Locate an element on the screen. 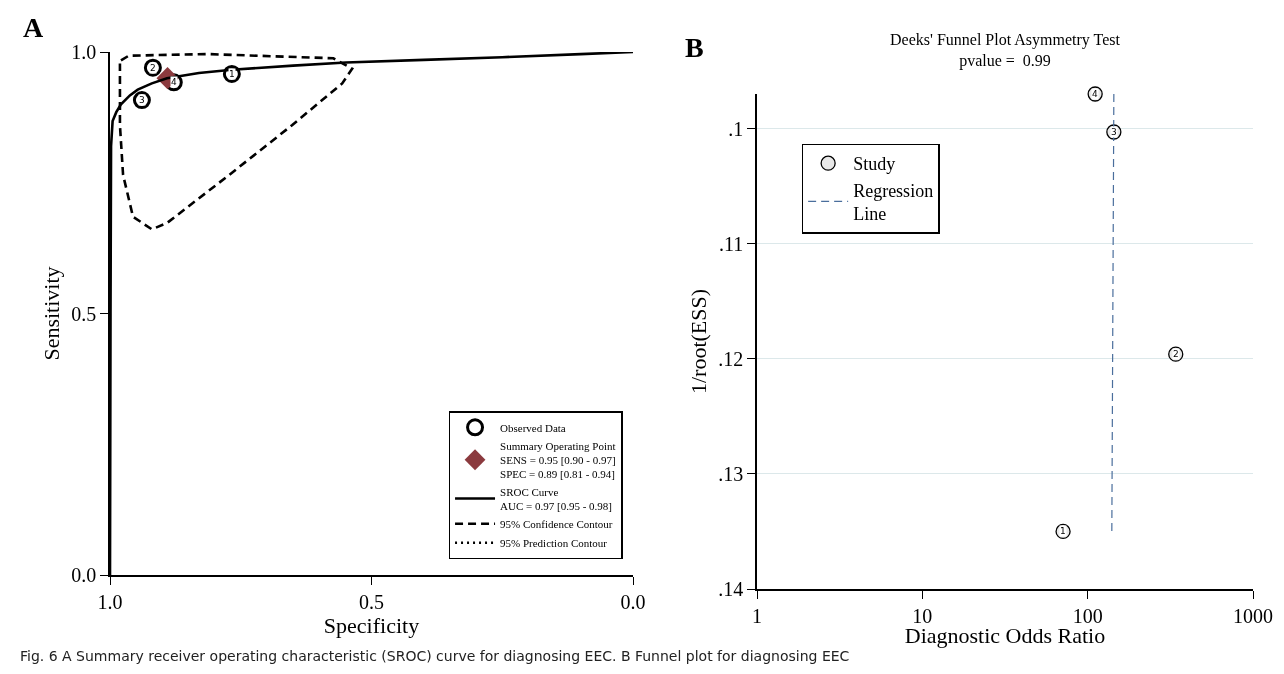 The width and height of the screenshot is (1284, 674). y-tick-label: .12 is located at coordinates (731, 358).